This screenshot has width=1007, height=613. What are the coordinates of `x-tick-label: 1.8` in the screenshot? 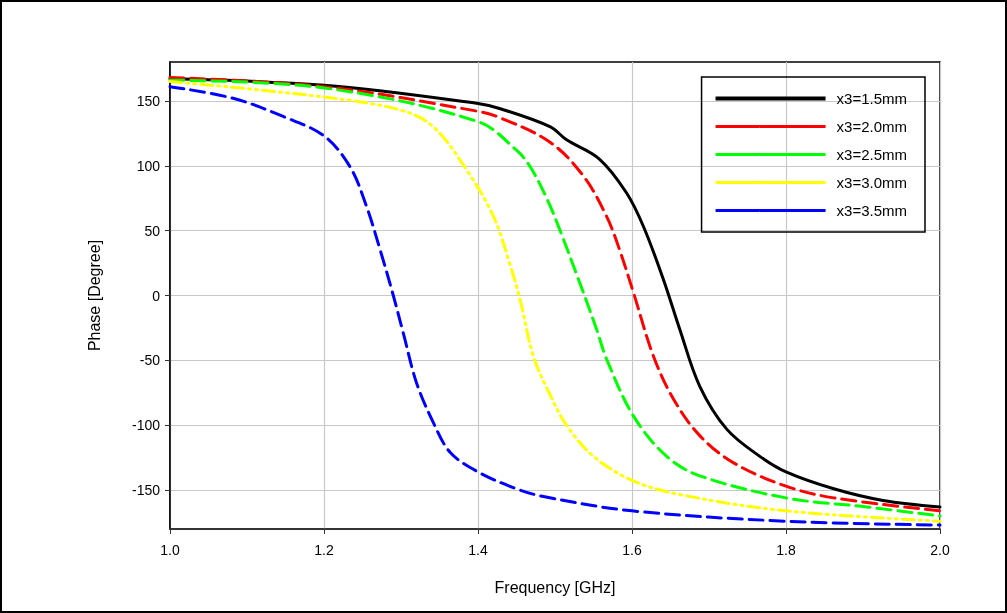 It's located at (786, 550).